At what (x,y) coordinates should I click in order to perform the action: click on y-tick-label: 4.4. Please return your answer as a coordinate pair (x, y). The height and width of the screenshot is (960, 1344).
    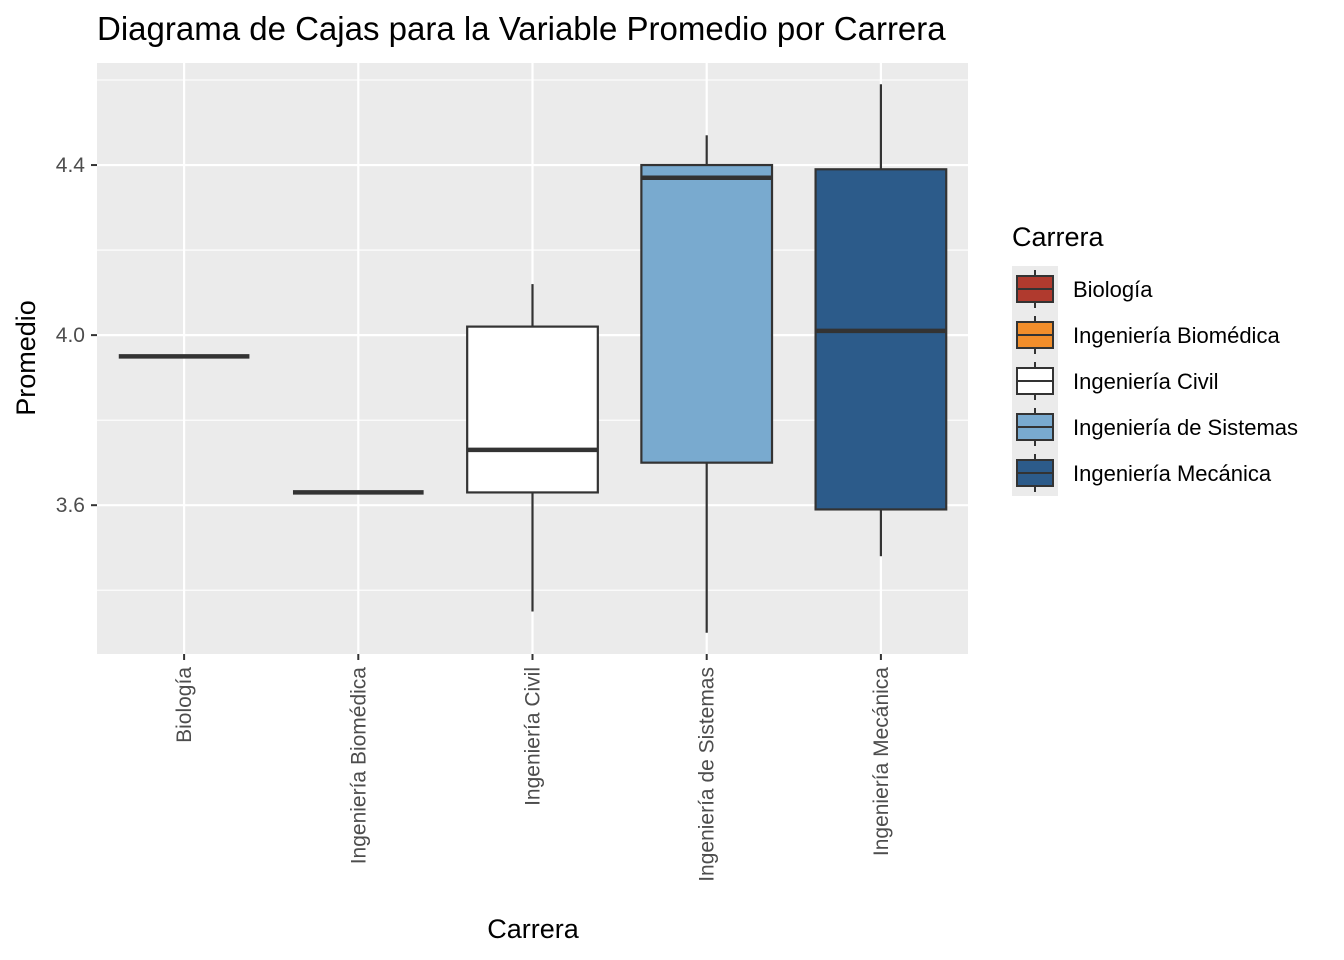
    Looking at the image, I should click on (71, 165).